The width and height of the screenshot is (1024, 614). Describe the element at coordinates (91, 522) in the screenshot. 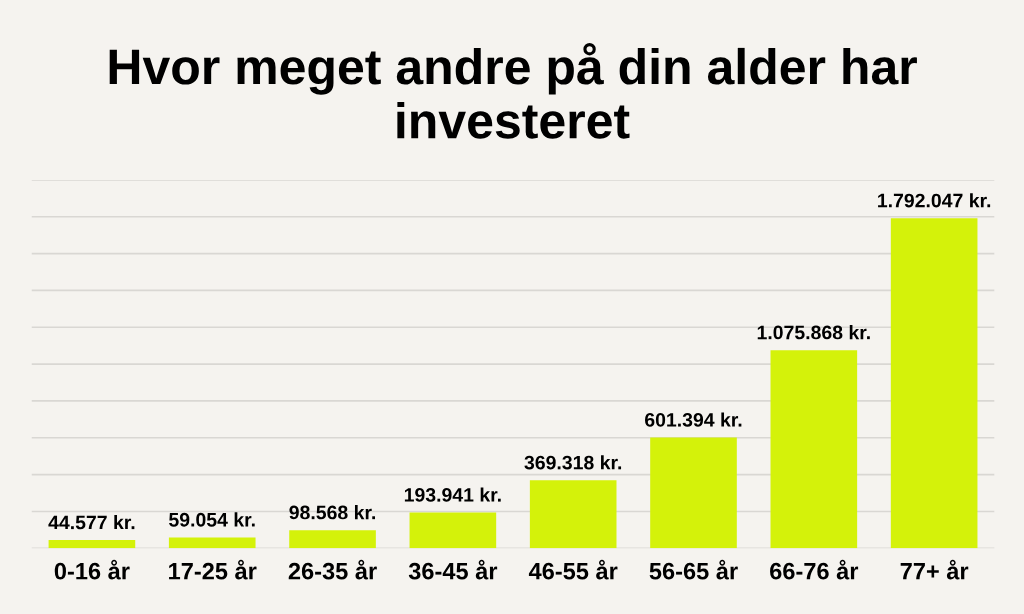

I see `data-label: 44.577 kr.` at that location.